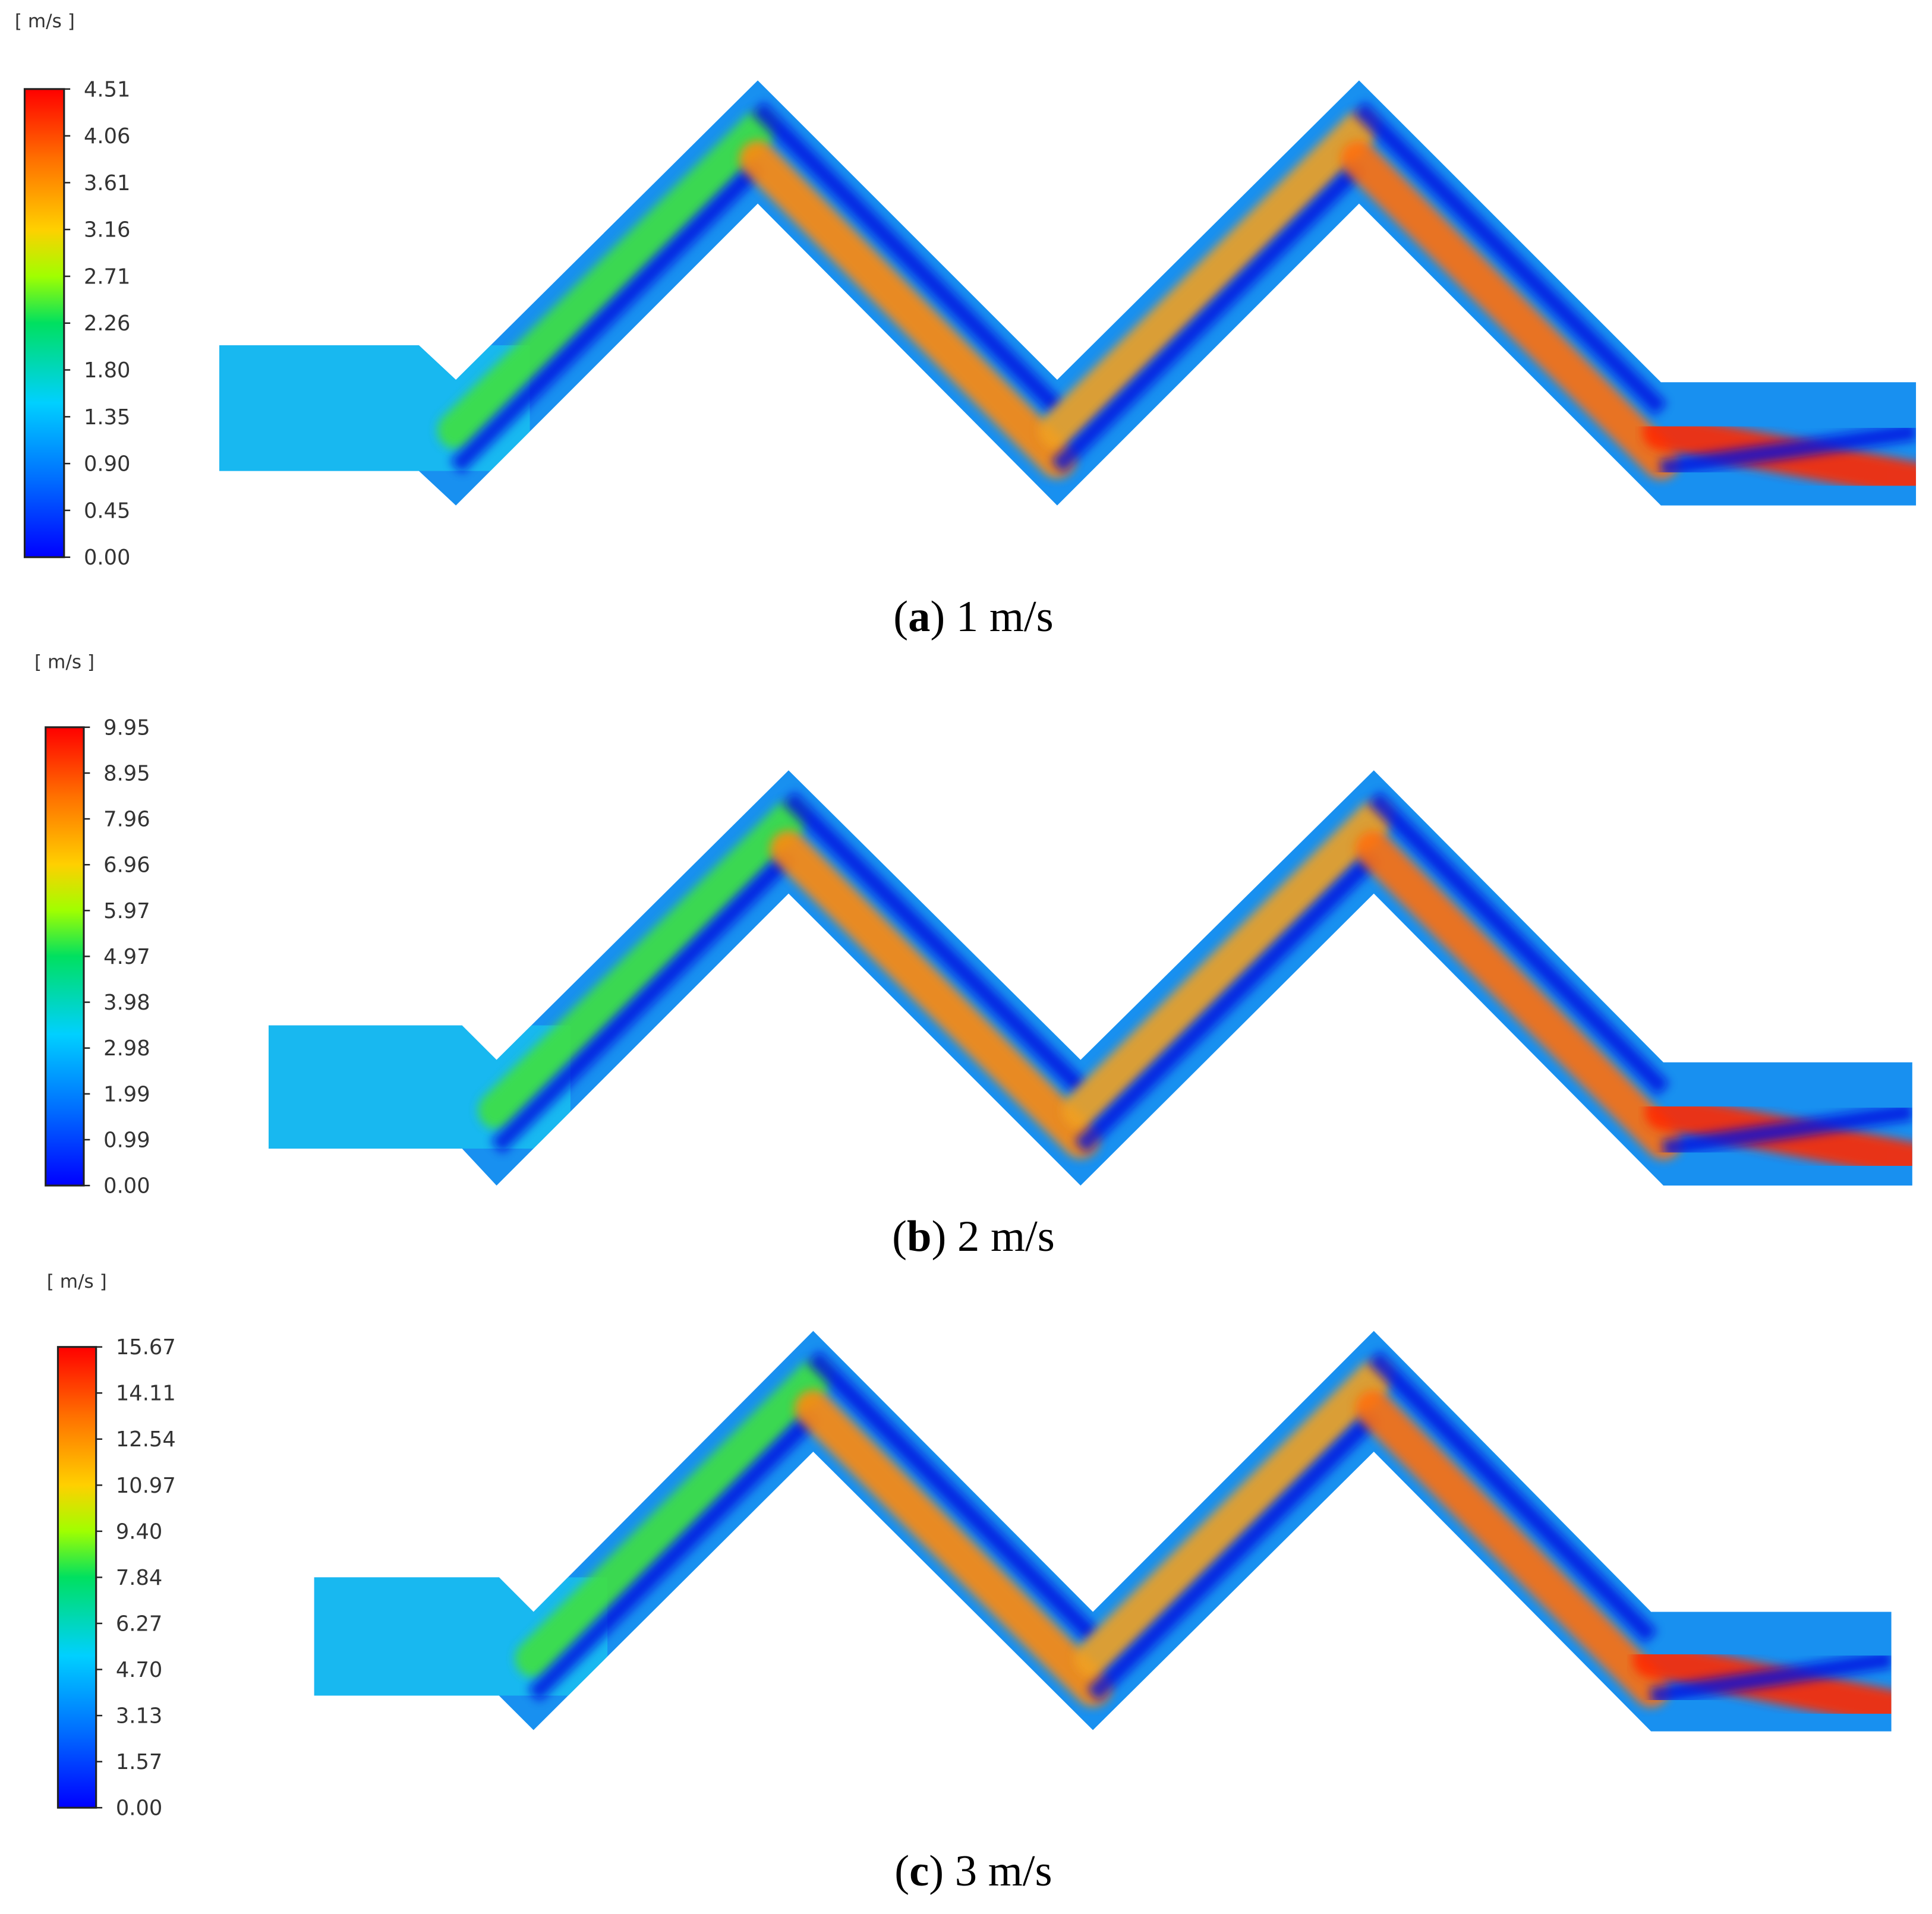 The width and height of the screenshot is (1932, 1914). What do you see at coordinates (107, 323) in the screenshot?
I see `colorbar-tick-label: 2.26` at bounding box center [107, 323].